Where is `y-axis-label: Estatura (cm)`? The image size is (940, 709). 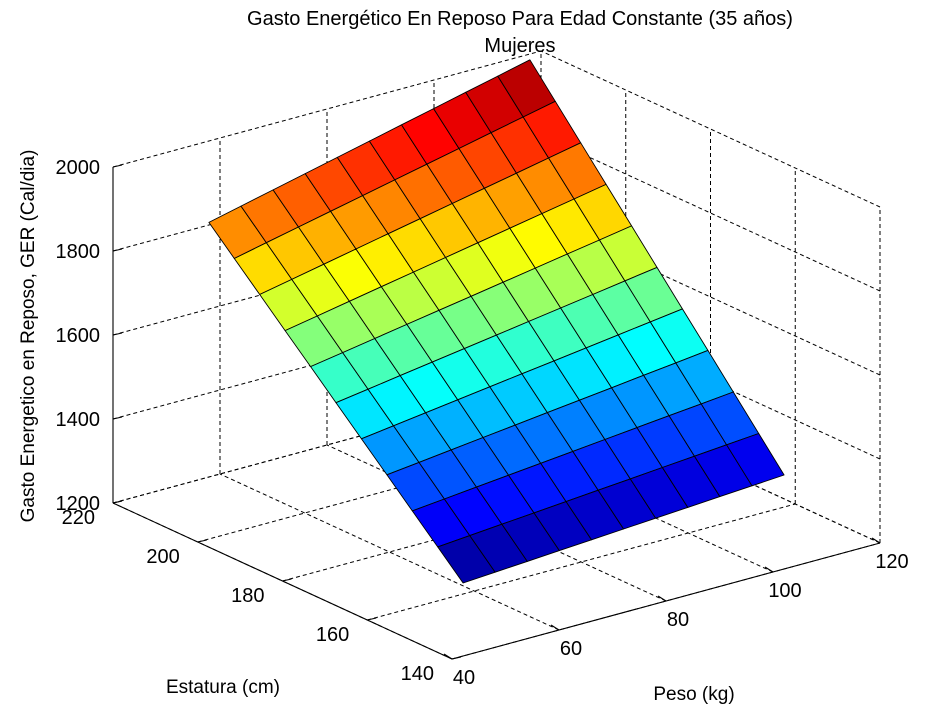
y-axis-label: Estatura (cm) is located at coordinates (223, 687).